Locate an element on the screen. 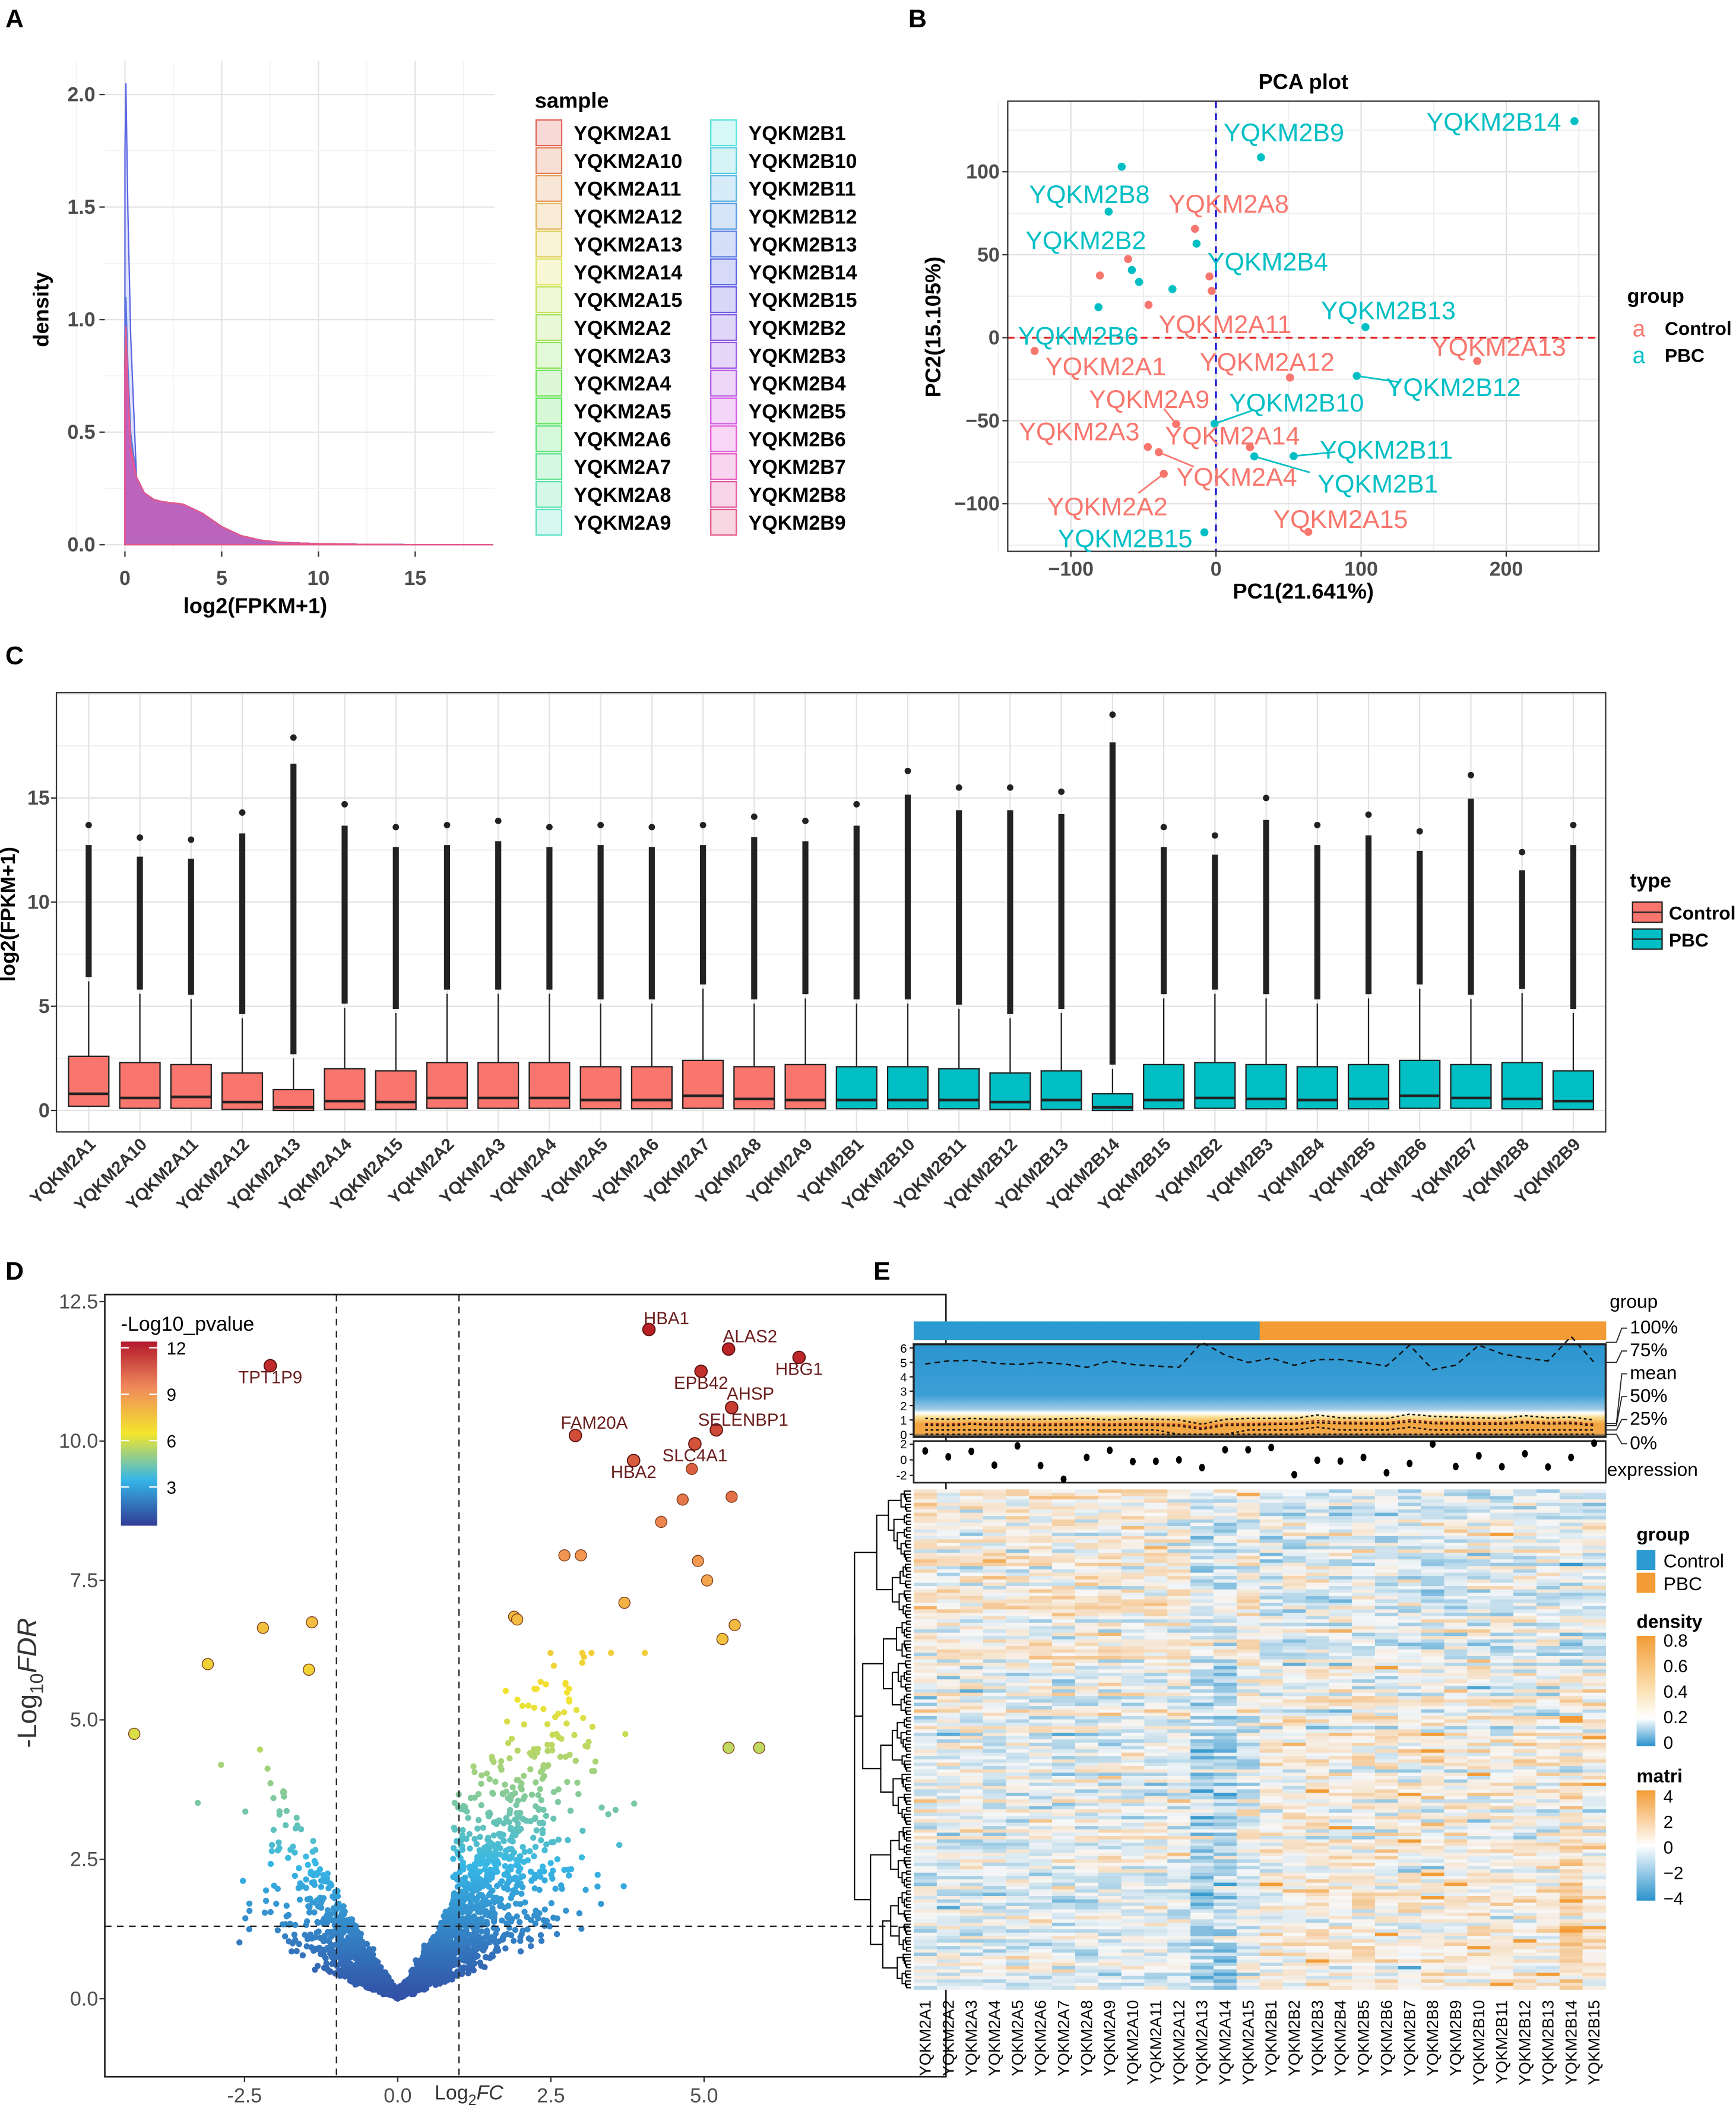 The image size is (1736, 2108). y-tick-label: 12.5 is located at coordinates (78, 1301).